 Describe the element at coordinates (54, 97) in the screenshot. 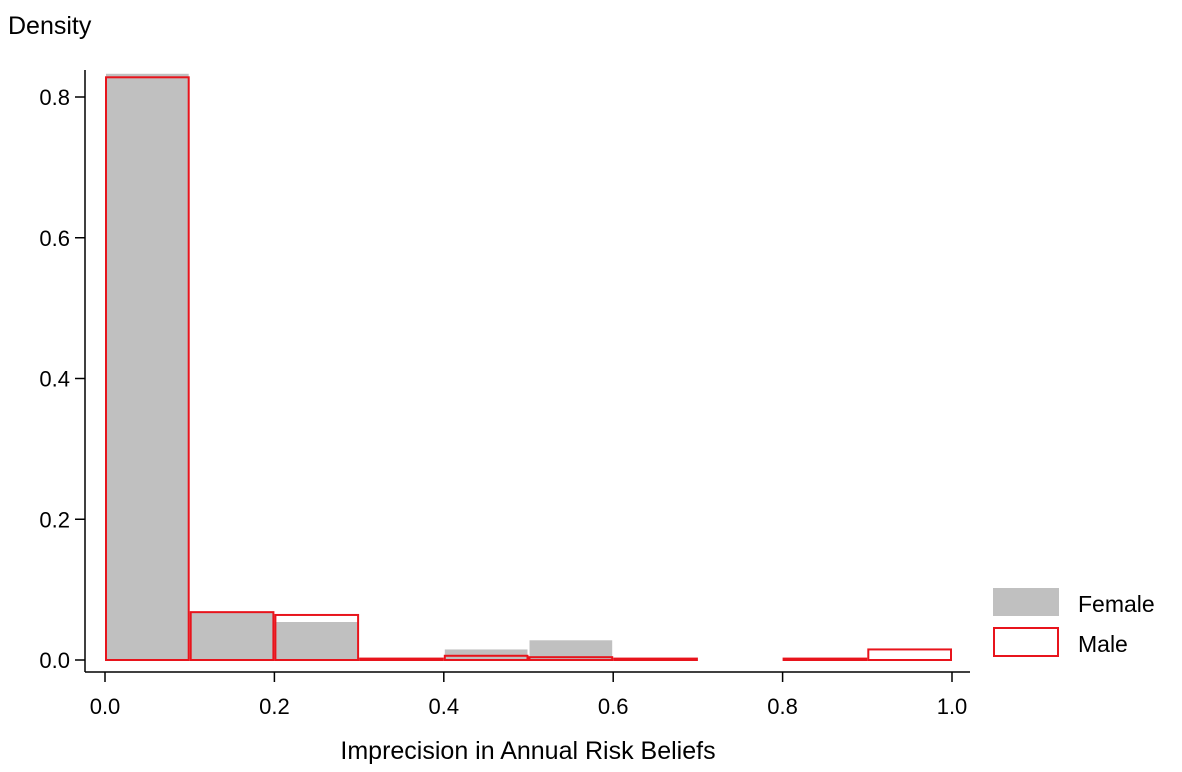

I see `y-tick-label: 0.8` at that location.